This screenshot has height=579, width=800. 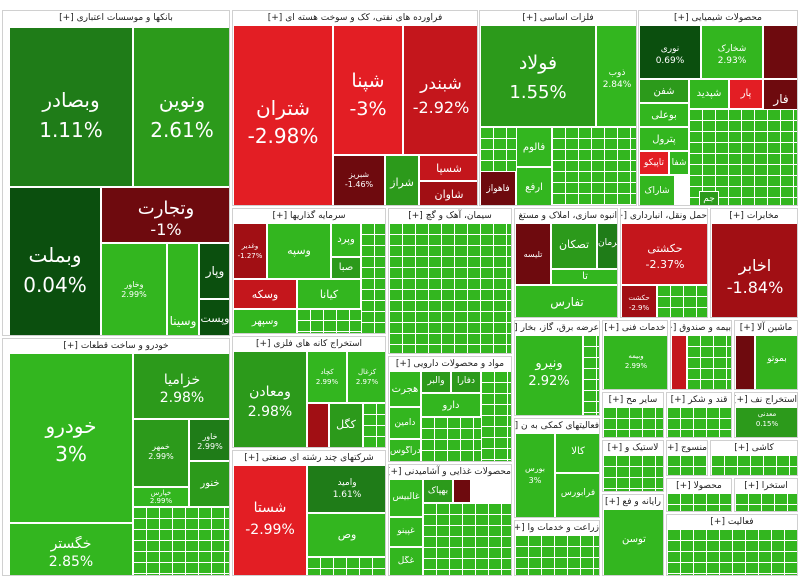 What do you see at coordinates (405, 389) in the screenshot?
I see `tile-hejrat: هجرت` at bounding box center [405, 389].